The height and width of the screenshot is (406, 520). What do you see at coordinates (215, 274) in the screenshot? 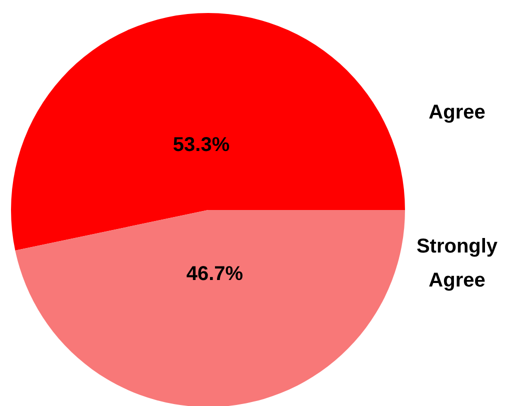
I see `data-label: 46.7%` at bounding box center [215, 274].